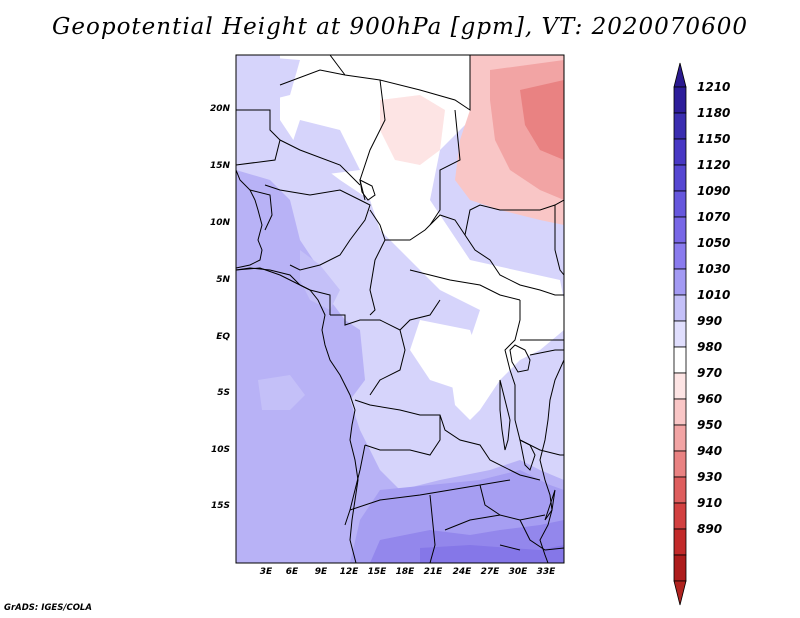 The image size is (800, 618). Describe the element at coordinates (710, 425) in the screenshot. I see `colorbar-label: 950` at that location.